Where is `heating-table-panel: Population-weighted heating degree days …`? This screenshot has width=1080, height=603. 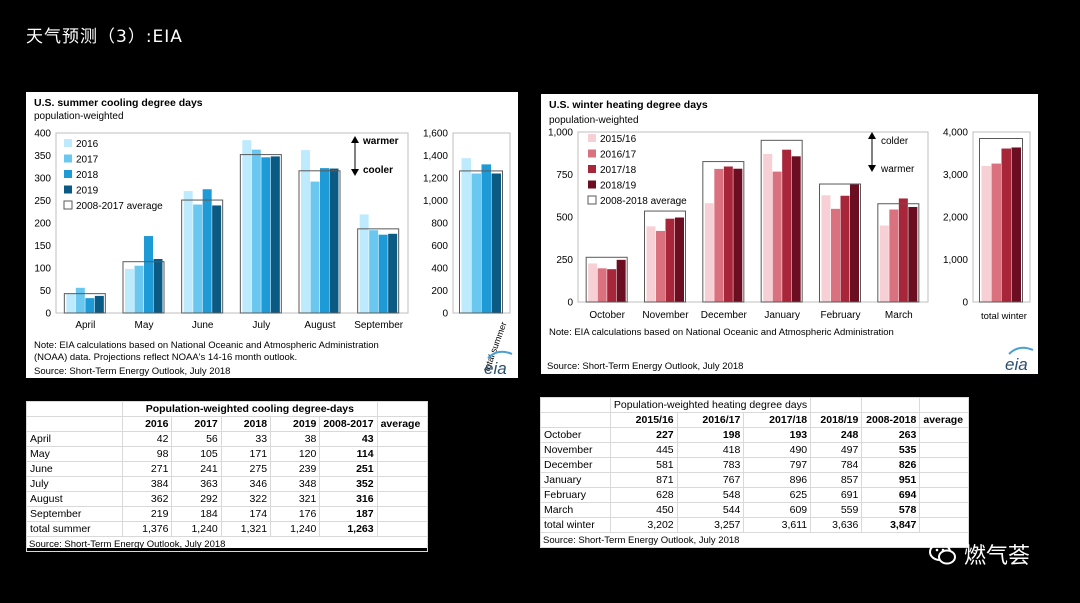 heating-table-panel: Population-weighted heating degree days … is located at coordinates (754, 472).